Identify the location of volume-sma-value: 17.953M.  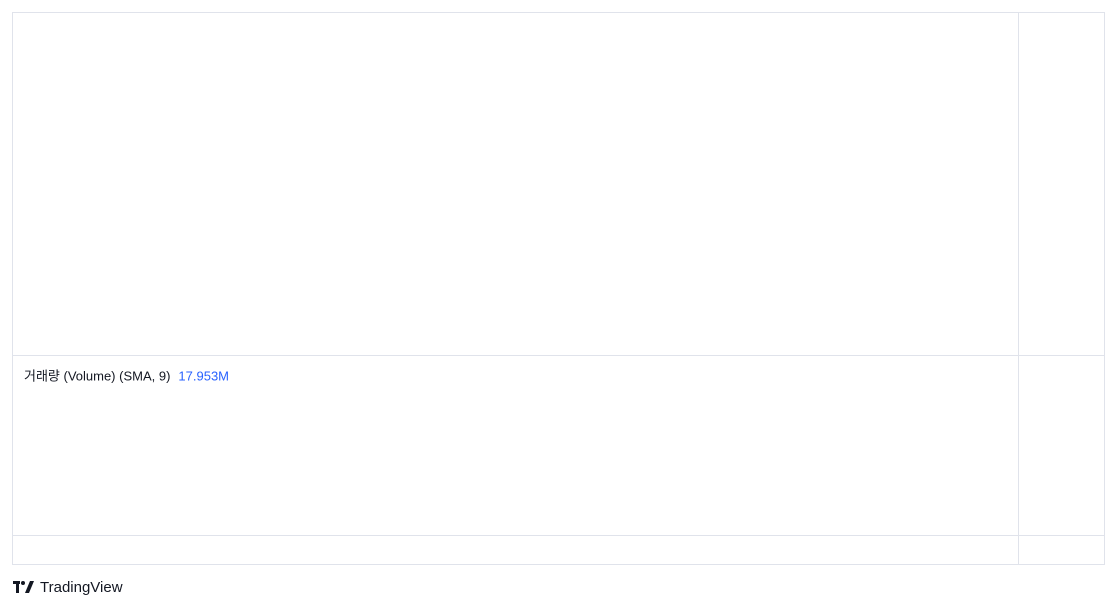
(203, 375).